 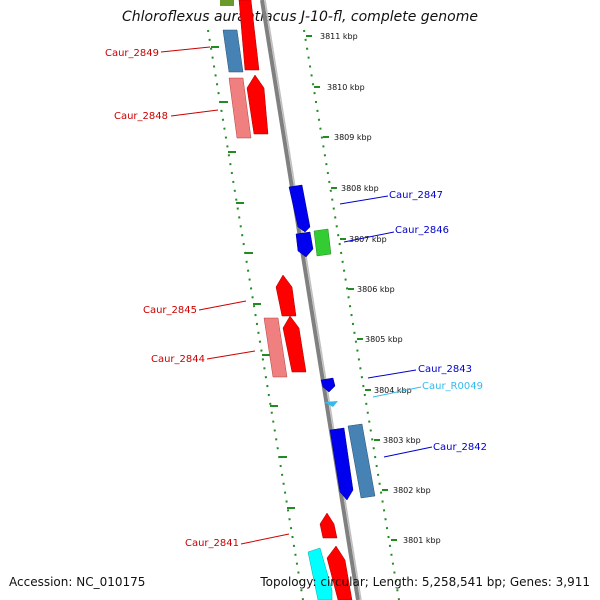 I want to click on tick-label: 3811 kbp, so click(x=339, y=36).